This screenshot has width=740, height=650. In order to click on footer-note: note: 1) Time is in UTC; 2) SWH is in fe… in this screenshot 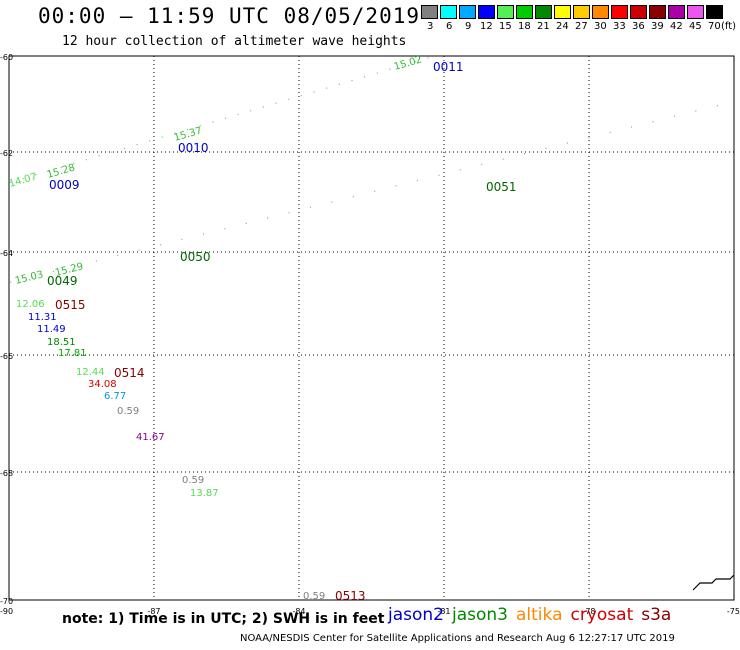, I will do `click(223, 619)`.